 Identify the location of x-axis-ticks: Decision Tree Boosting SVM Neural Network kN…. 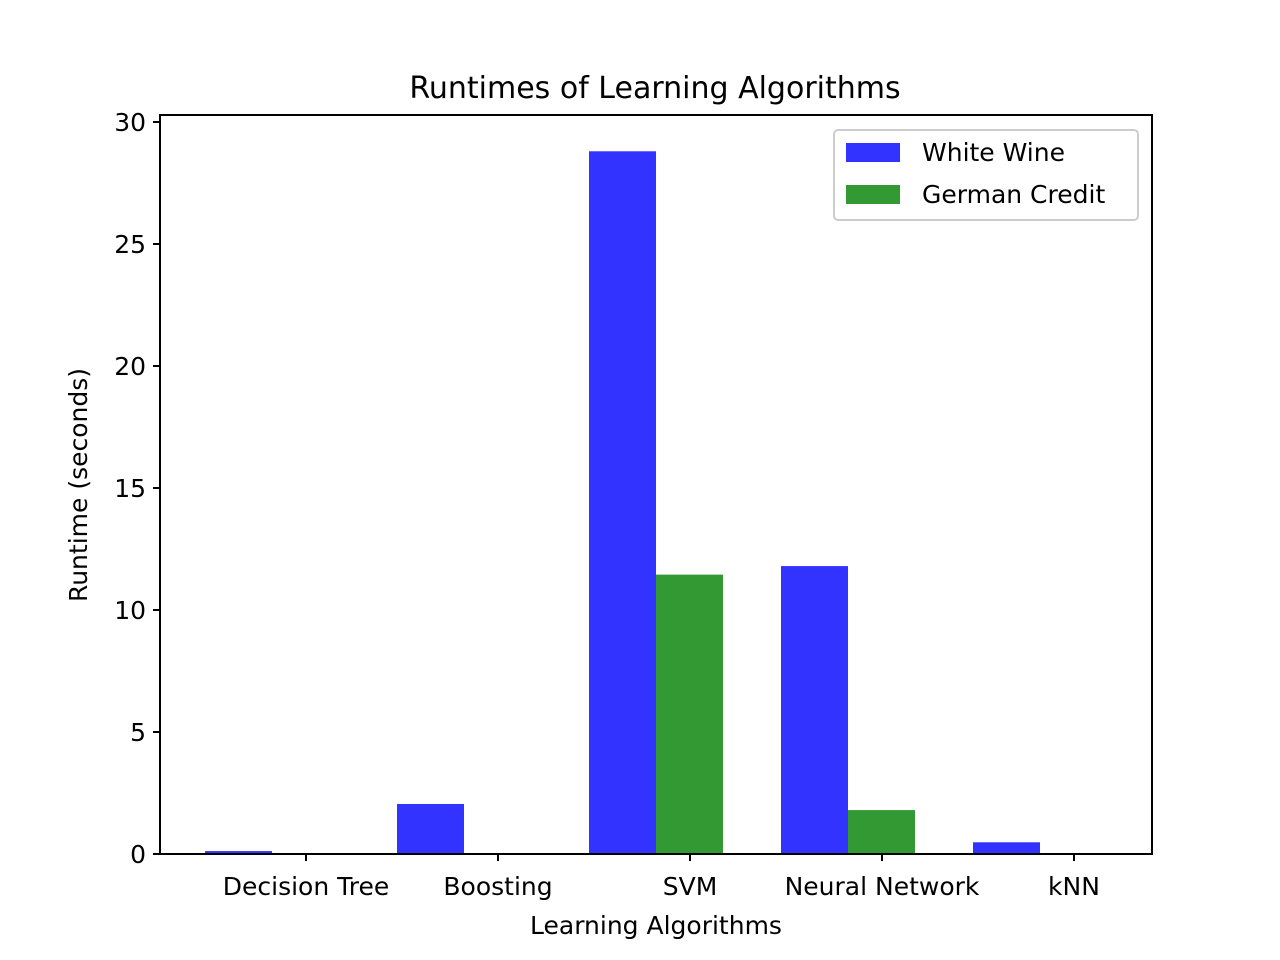
(661, 877).